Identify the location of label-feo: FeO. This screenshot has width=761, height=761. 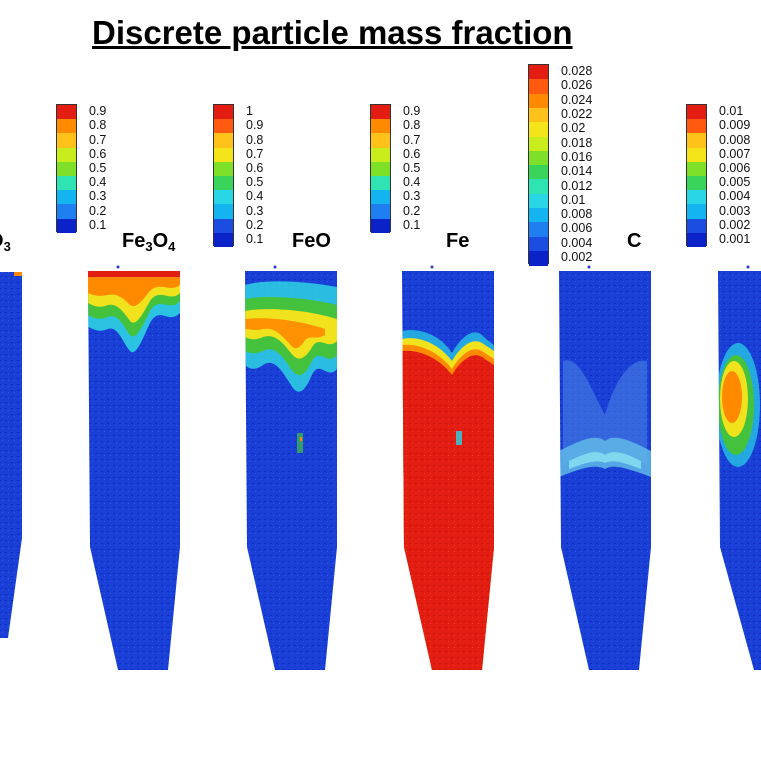
(311, 241).